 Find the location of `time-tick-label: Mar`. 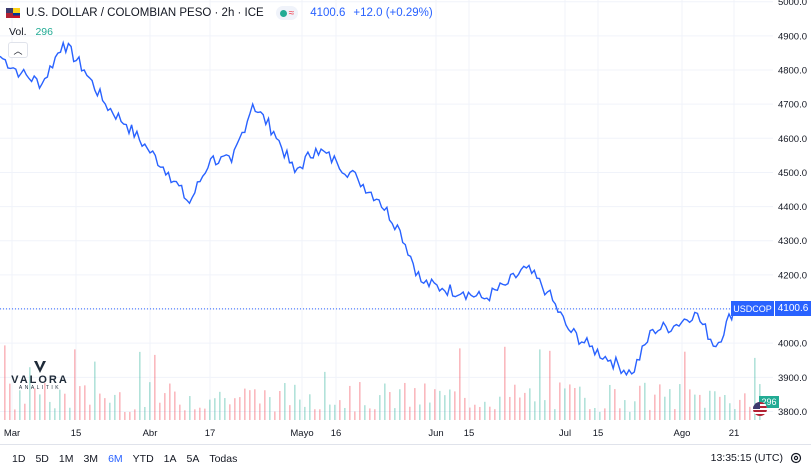

time-tick-label: Mar is located at coordinates (12, 433).